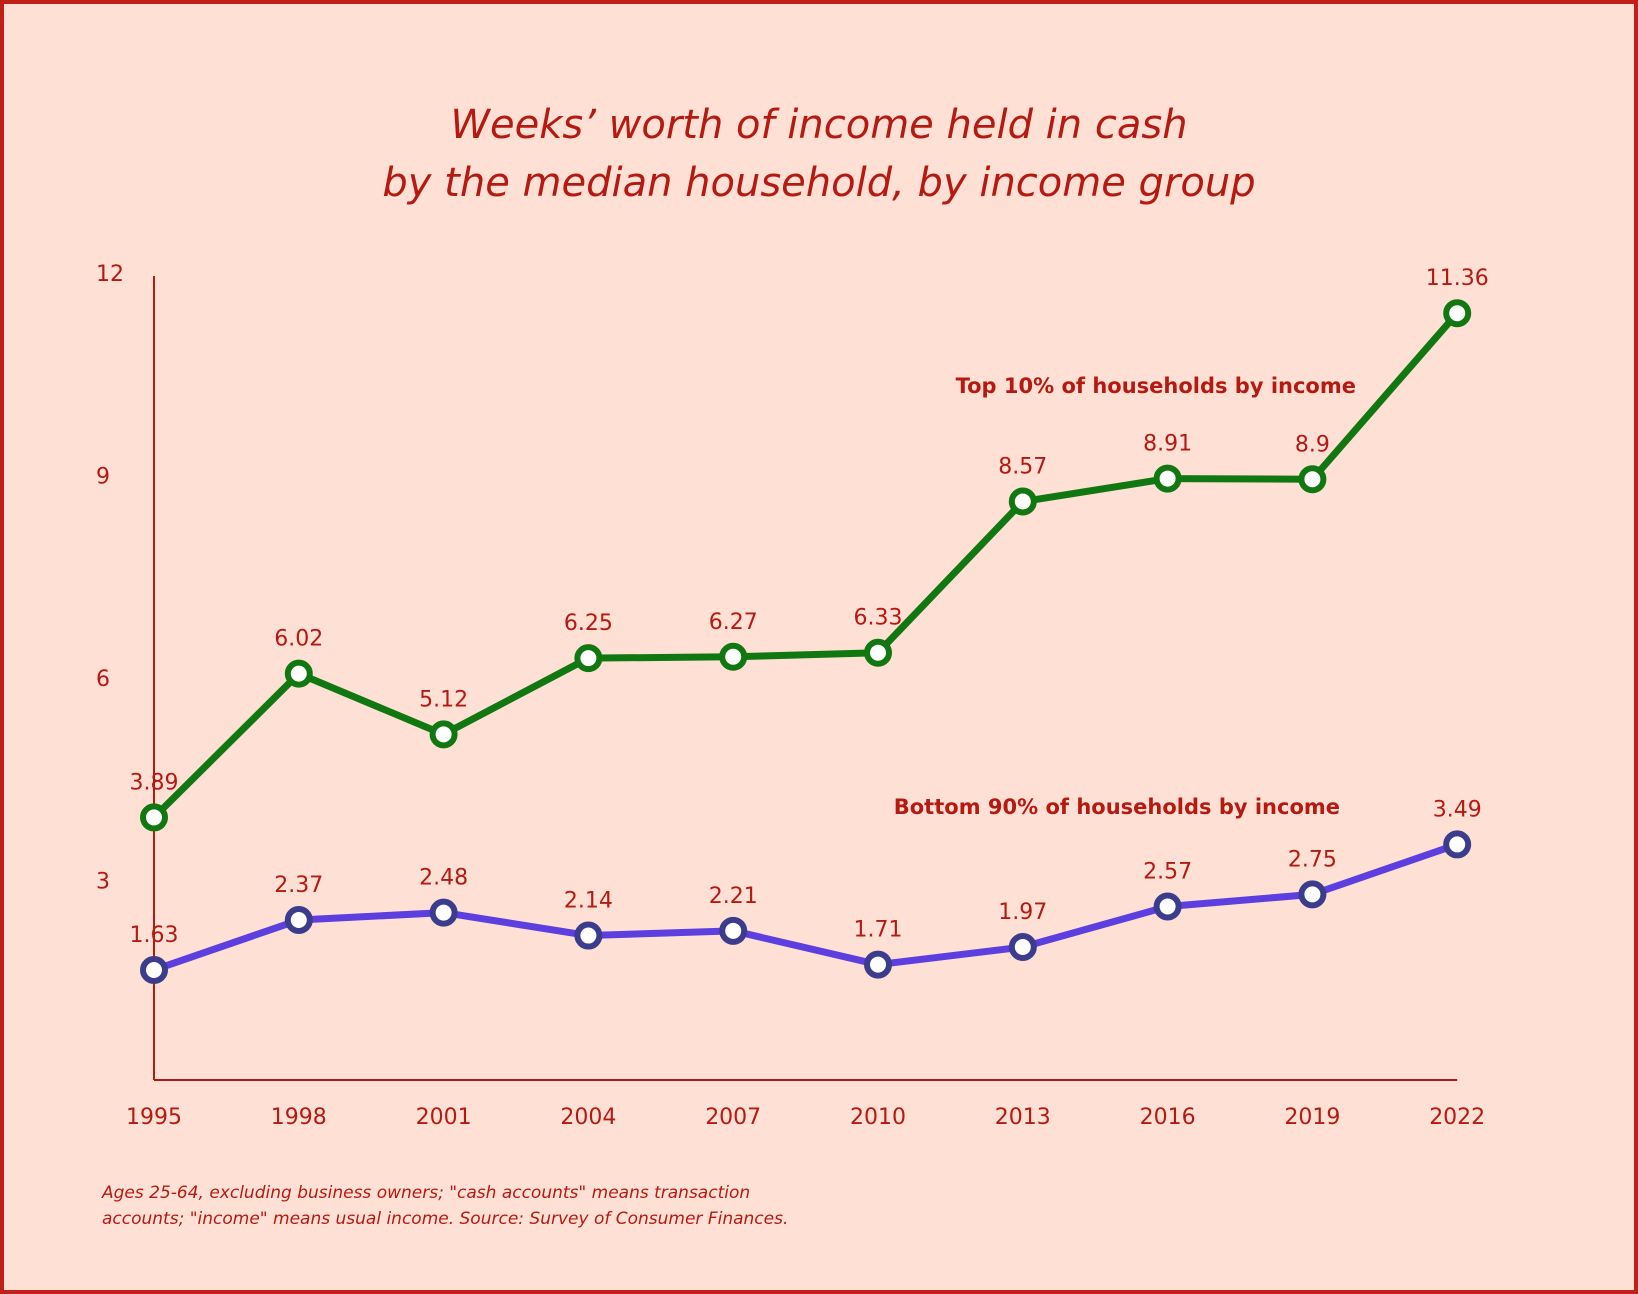 The width and height of the screenshot is (1638, 1294). I want to click on x-tick-label: 2013, so click(1023, 1117).